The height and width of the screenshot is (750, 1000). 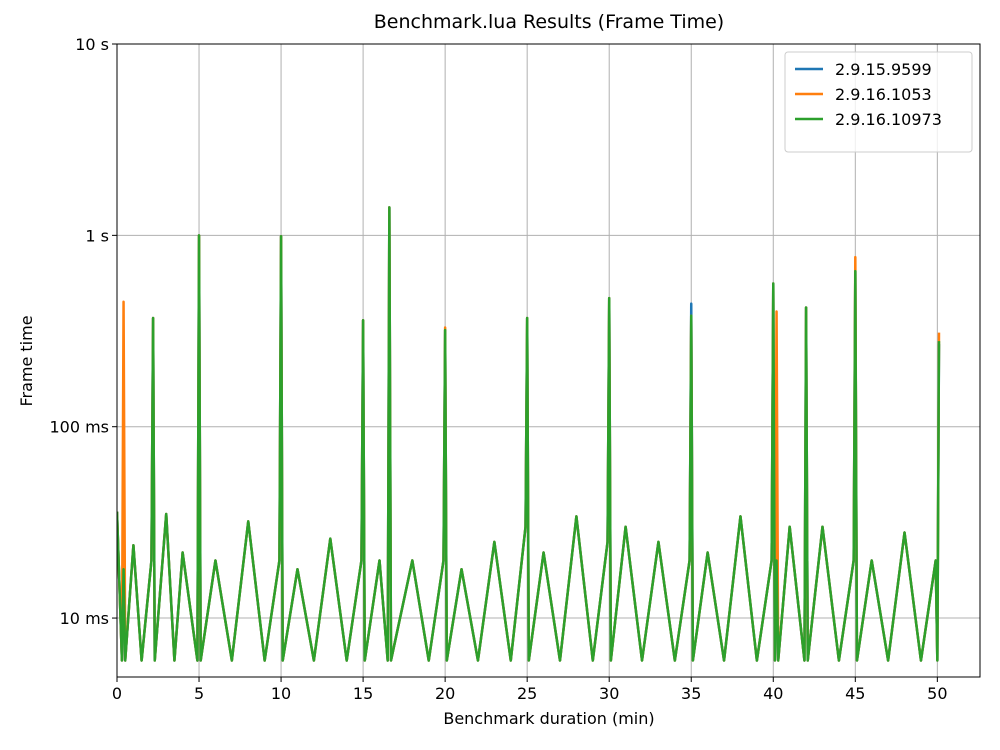 I want to click on x-tick-label: 45, so click(x=855, y=693).